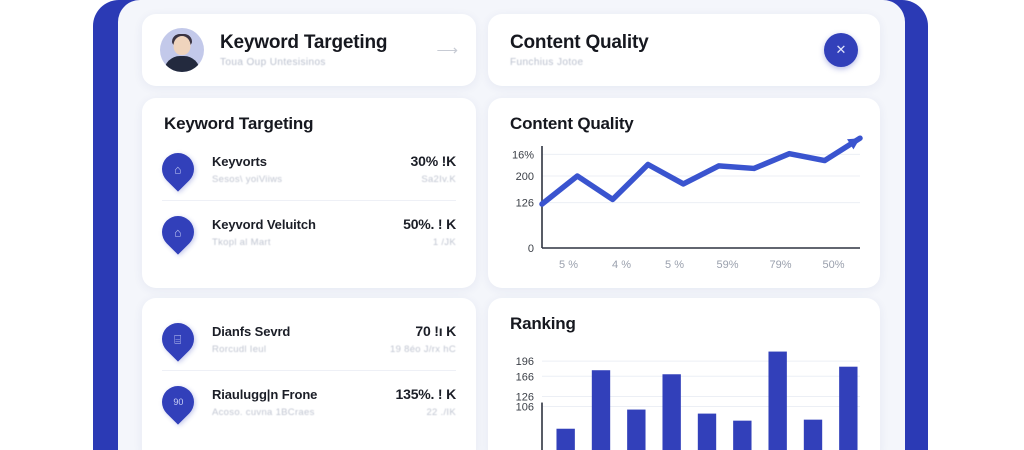 The image size is (1024, 450). What do you see at coordinates (444, 242) in the screenshot?
I see `metric-delta: 1 /JK` at bounding box center [444, 242].